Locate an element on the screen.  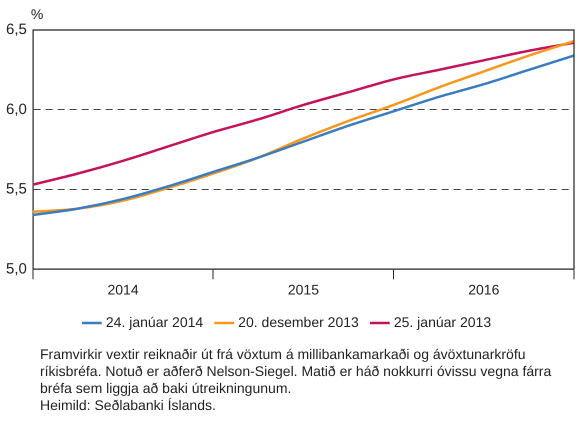
x-tick-label: 2014 is located at coordinates (123, 289).